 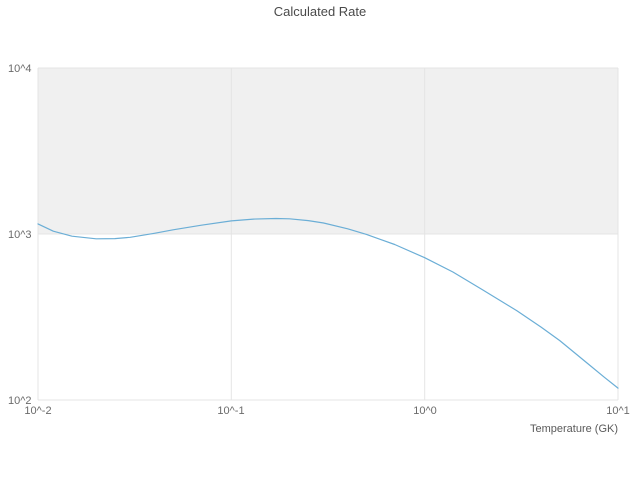 What do you see at coordinates (20, 401) in the screenshot?
I see `y-tick-label-1e2: 10^2` at bounding box center [20, 401].